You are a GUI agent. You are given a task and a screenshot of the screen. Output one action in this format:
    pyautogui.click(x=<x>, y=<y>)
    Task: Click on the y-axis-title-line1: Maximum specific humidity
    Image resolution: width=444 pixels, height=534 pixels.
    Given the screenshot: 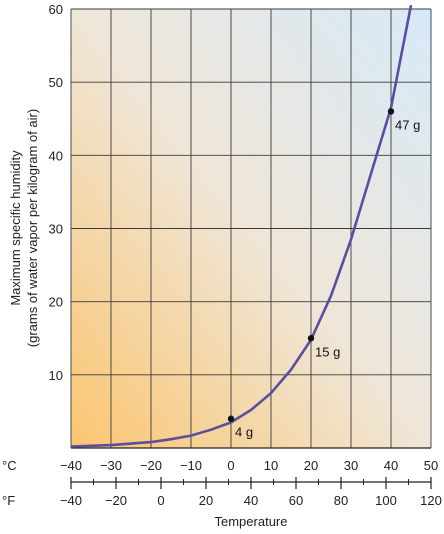 What is the action you would take?
    pyautogui.click(x=15, y=228)
    